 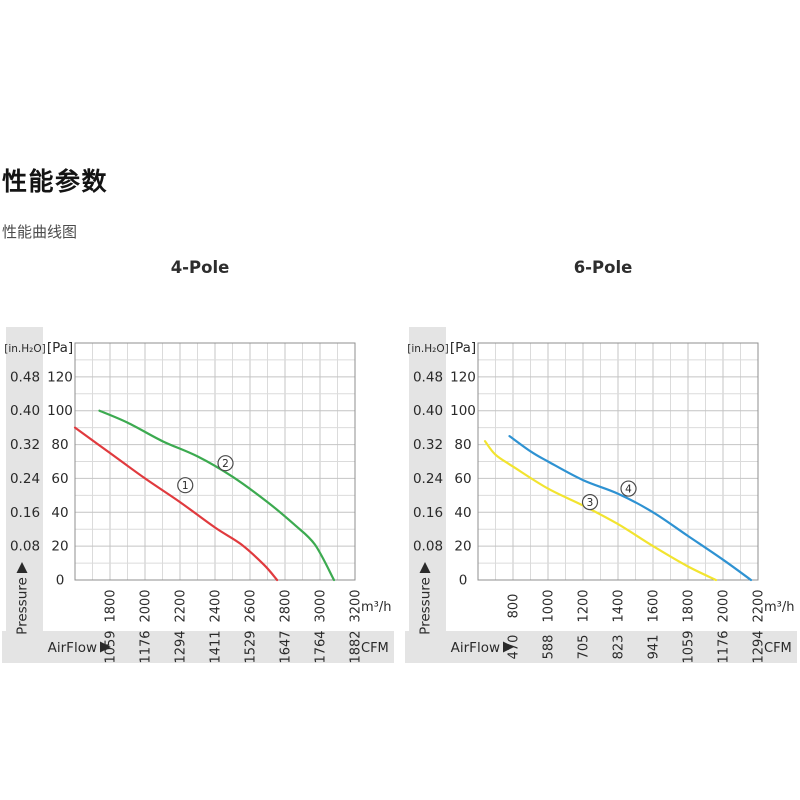 What do you see at coordinates (286, 646) in the screenshot?
I see `x-tick-cfm: 1647` at bounding box center [286, 646].